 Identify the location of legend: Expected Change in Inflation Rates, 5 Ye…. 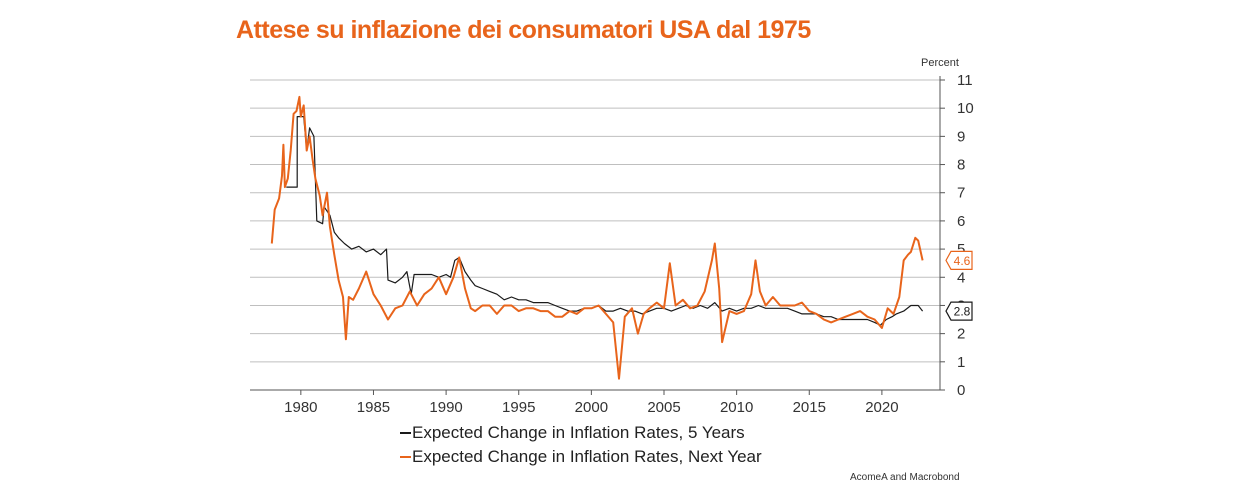
(581, 445).